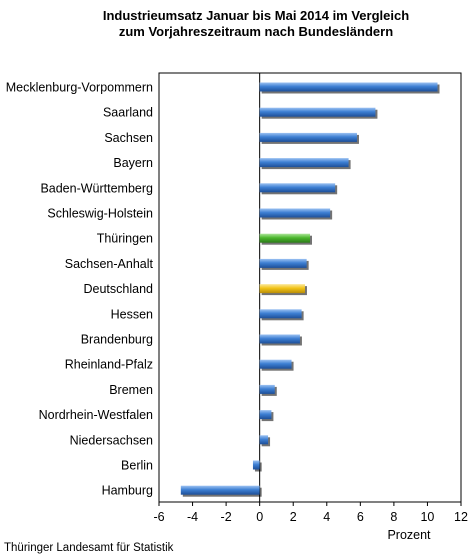  I want to click on category-label: Hamburg, so click(127, 491).